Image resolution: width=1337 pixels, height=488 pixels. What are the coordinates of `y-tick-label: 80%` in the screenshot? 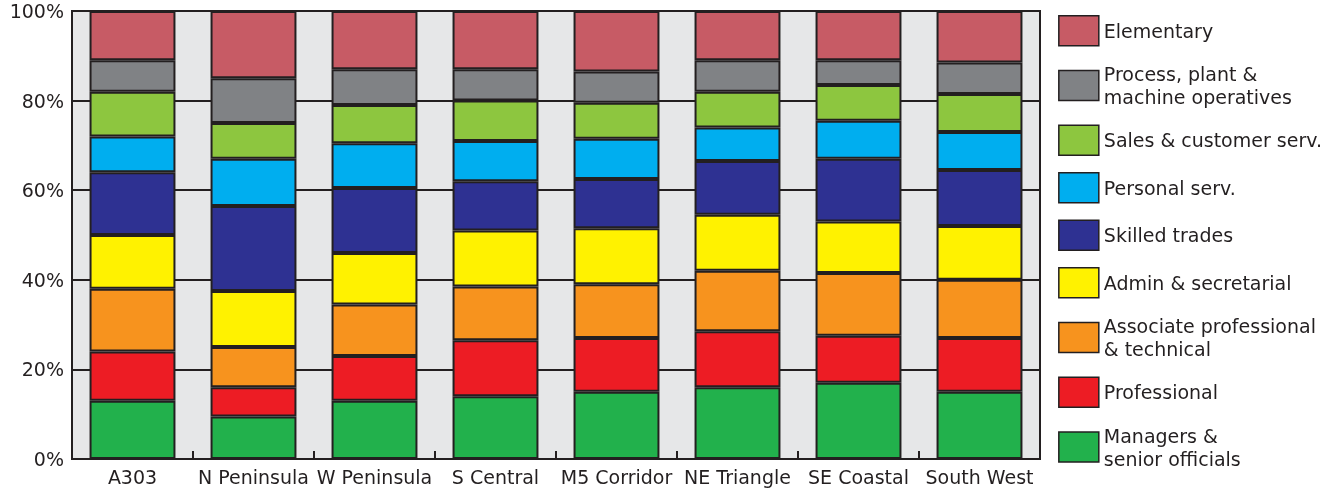 It's located at (42, 100).